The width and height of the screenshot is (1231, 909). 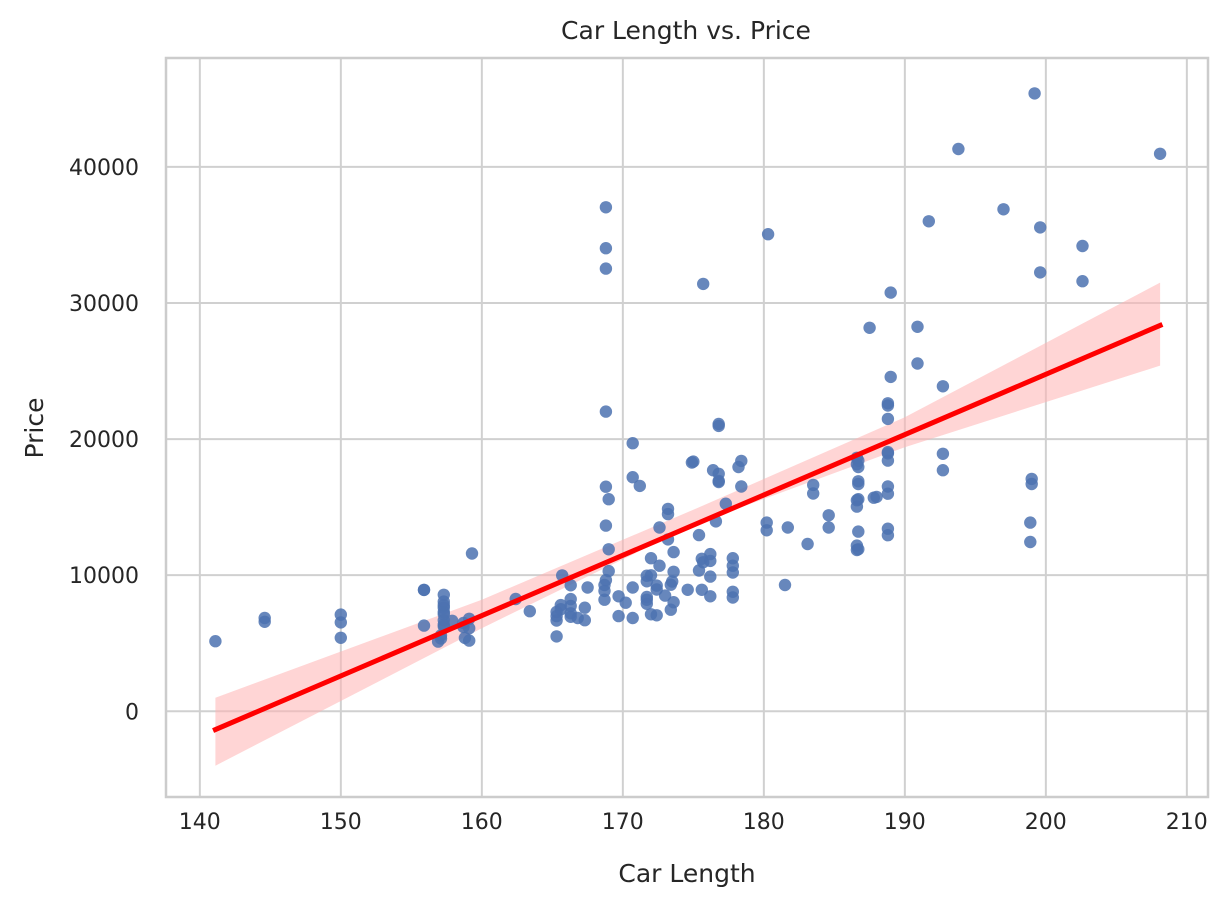 What do you see at coordinates (341, 822) in the screenshot?
I see `x-tick-label: 150` at bounding box center [341, 822].